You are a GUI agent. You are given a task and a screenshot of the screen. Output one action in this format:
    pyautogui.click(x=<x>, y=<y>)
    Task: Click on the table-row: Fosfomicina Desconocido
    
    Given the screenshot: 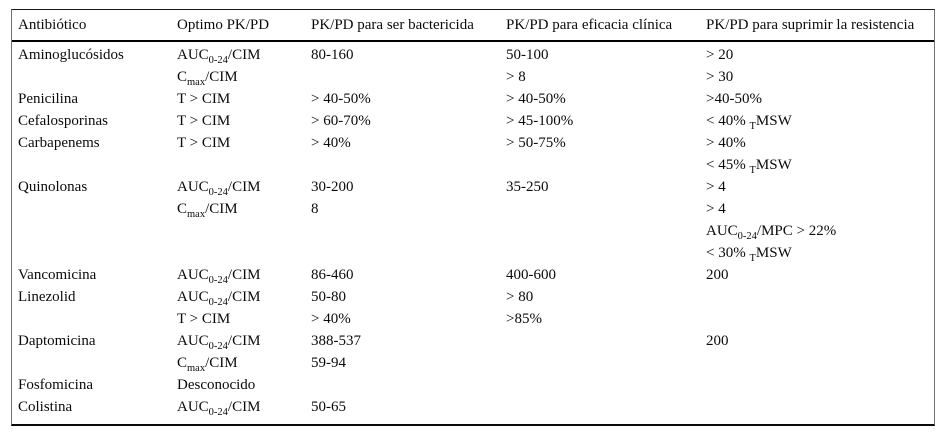 What is the action you would take?
    pyautogui.click(x=473, y=385)
    